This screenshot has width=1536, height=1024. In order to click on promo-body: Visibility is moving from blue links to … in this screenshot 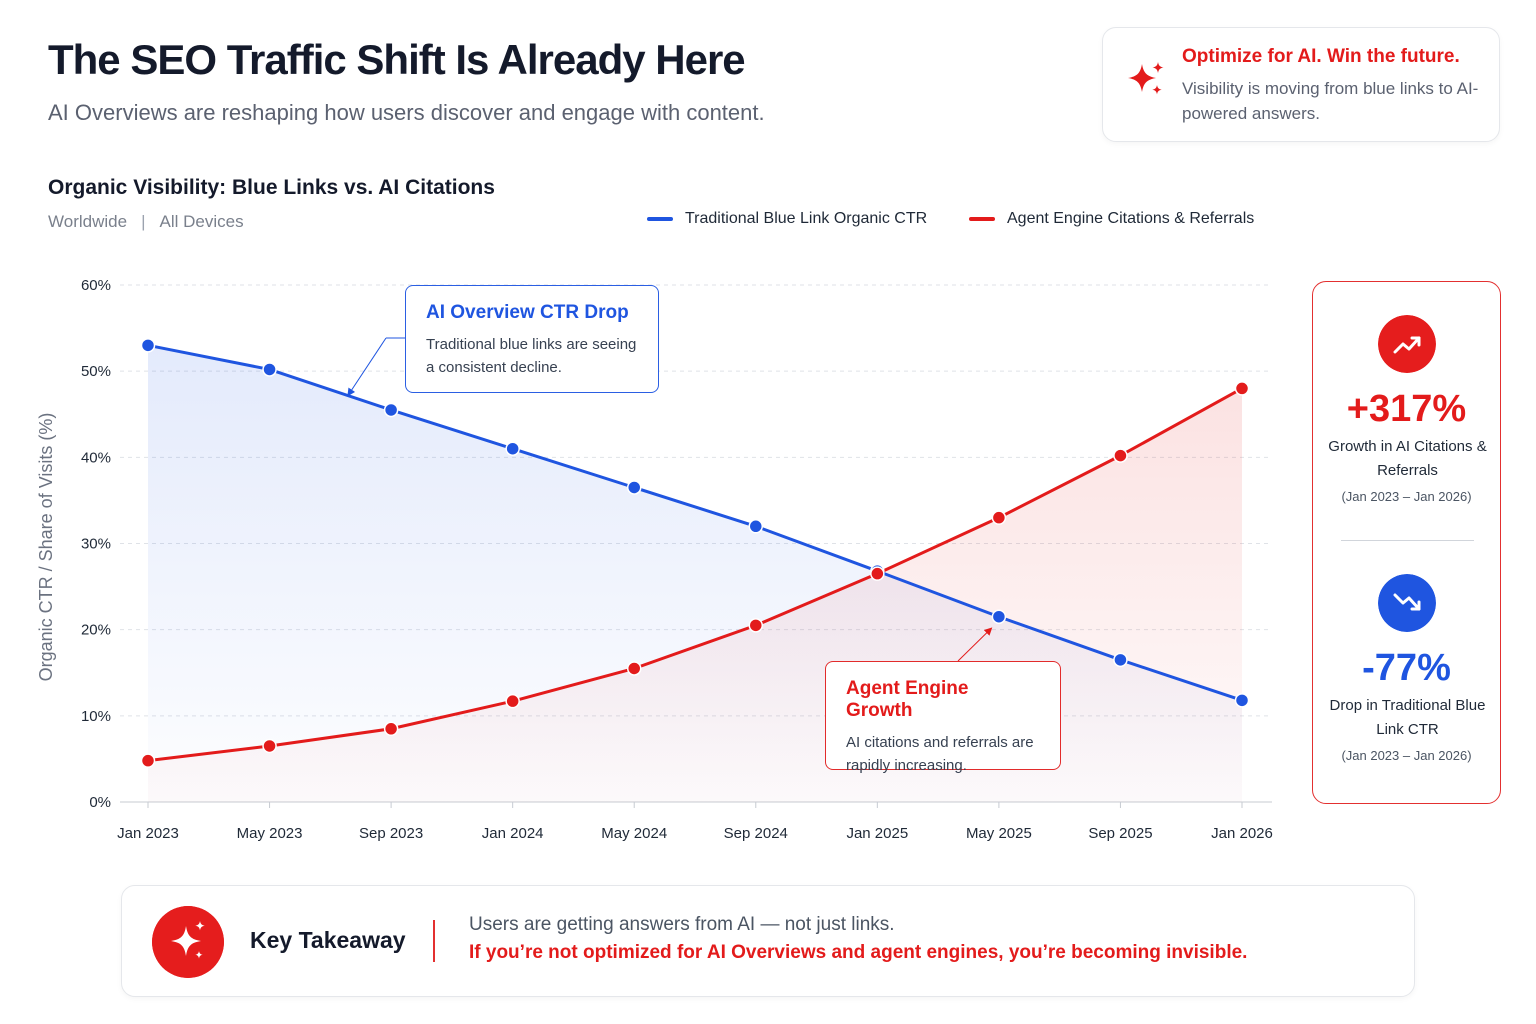, I will do `click(1330, 101)`.